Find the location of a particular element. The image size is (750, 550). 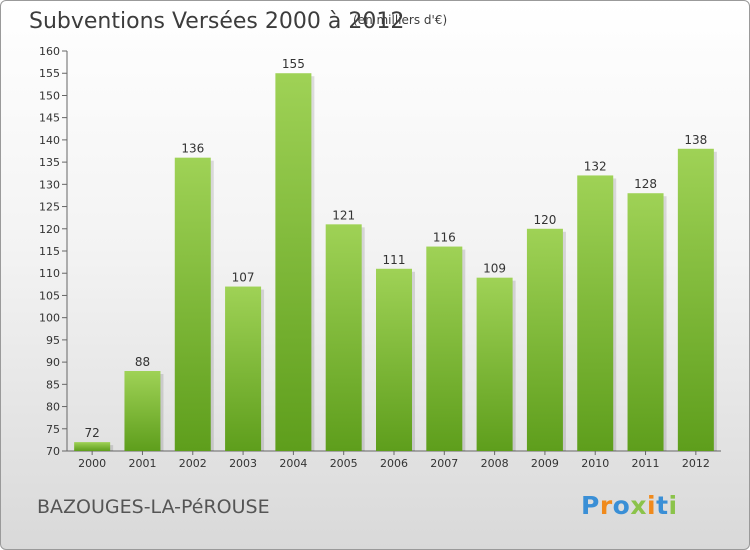

y-tick-label: 135 is located at coordinates (49, 162).